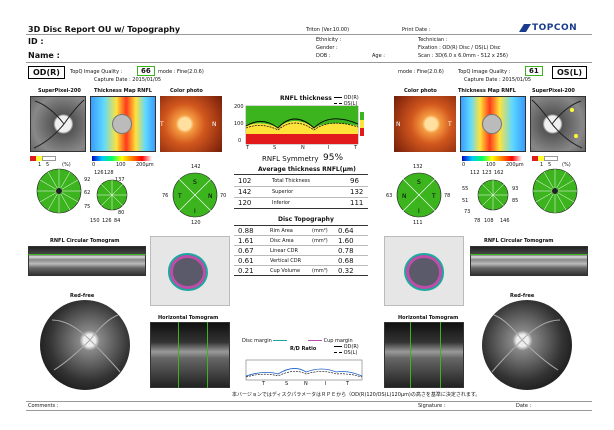 The image size is (614, 430). I want to click on od-redfree-title: Red-free, so click(82, 296).